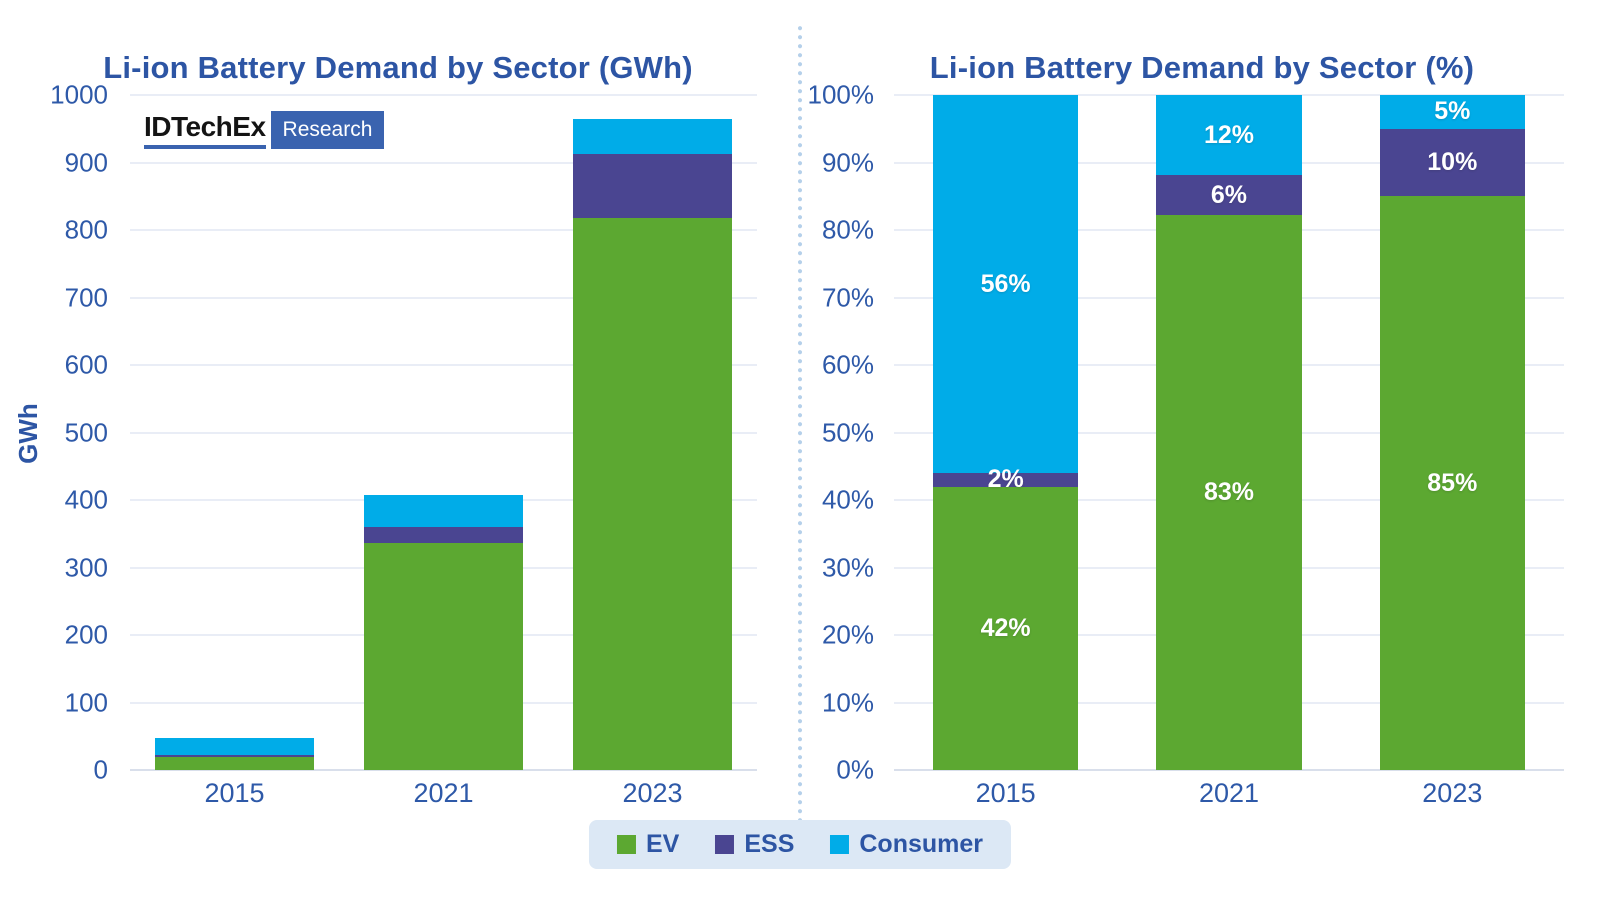 This screenshot has height=900, width=1600. I want to click on segment-value-label: 85%, so click(1452, 482).